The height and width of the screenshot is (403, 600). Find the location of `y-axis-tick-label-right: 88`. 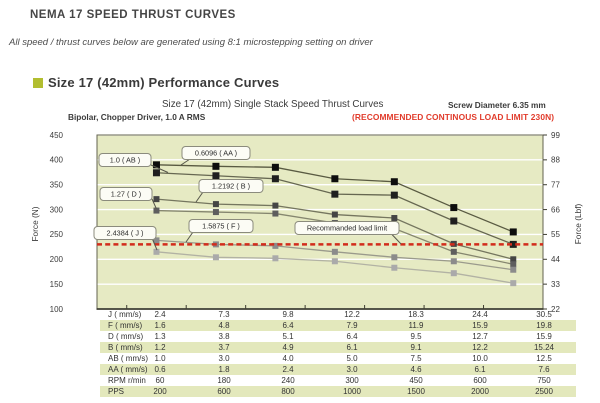

y-axis-tick-label-right: 88 is located at coordinates (555, 160).